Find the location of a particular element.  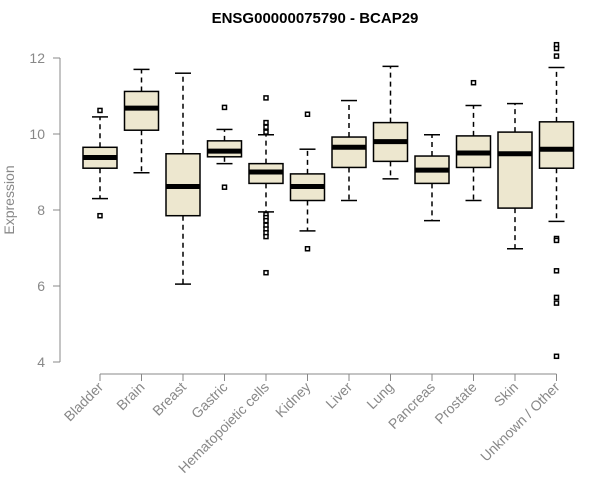

y-tick-label: 10 is located at coordinates (37, 134).